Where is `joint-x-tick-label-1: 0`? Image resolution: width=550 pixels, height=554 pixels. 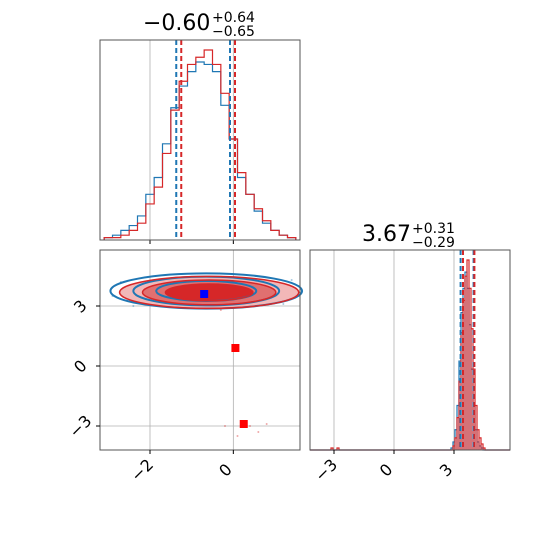
joint-x-tick-label-1: 0 is located at coordinates (225, 470).